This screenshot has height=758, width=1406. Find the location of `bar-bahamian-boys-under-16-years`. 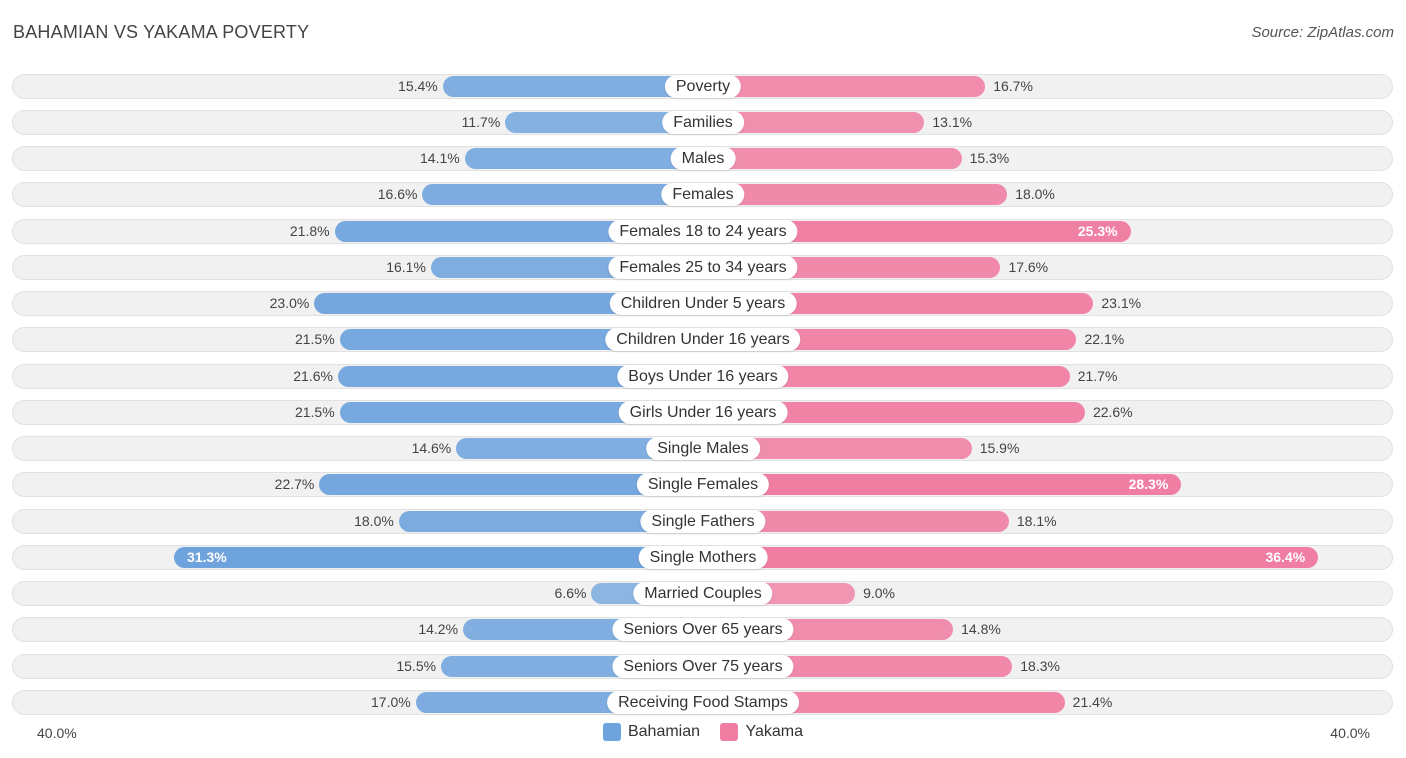

bar-bahamian-boys-under-16-years is located at coordinates (520, 376).